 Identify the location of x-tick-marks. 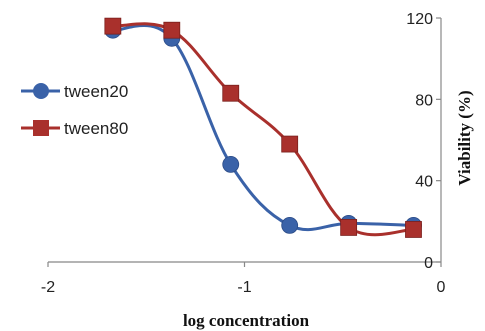
(244, 264).